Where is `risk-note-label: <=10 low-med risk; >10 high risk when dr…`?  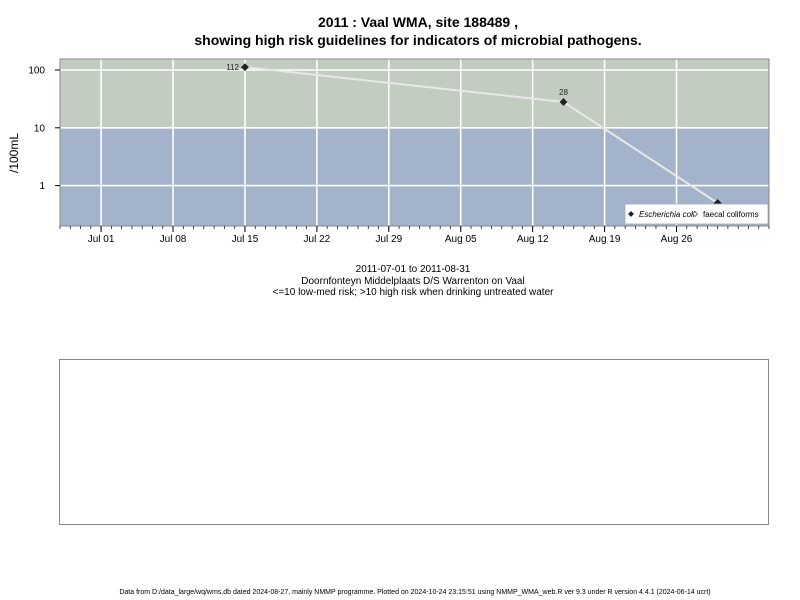
risk-note-label: <=10 low-med risk; >10 high risk when dr… is located at coordinates (413, 292).